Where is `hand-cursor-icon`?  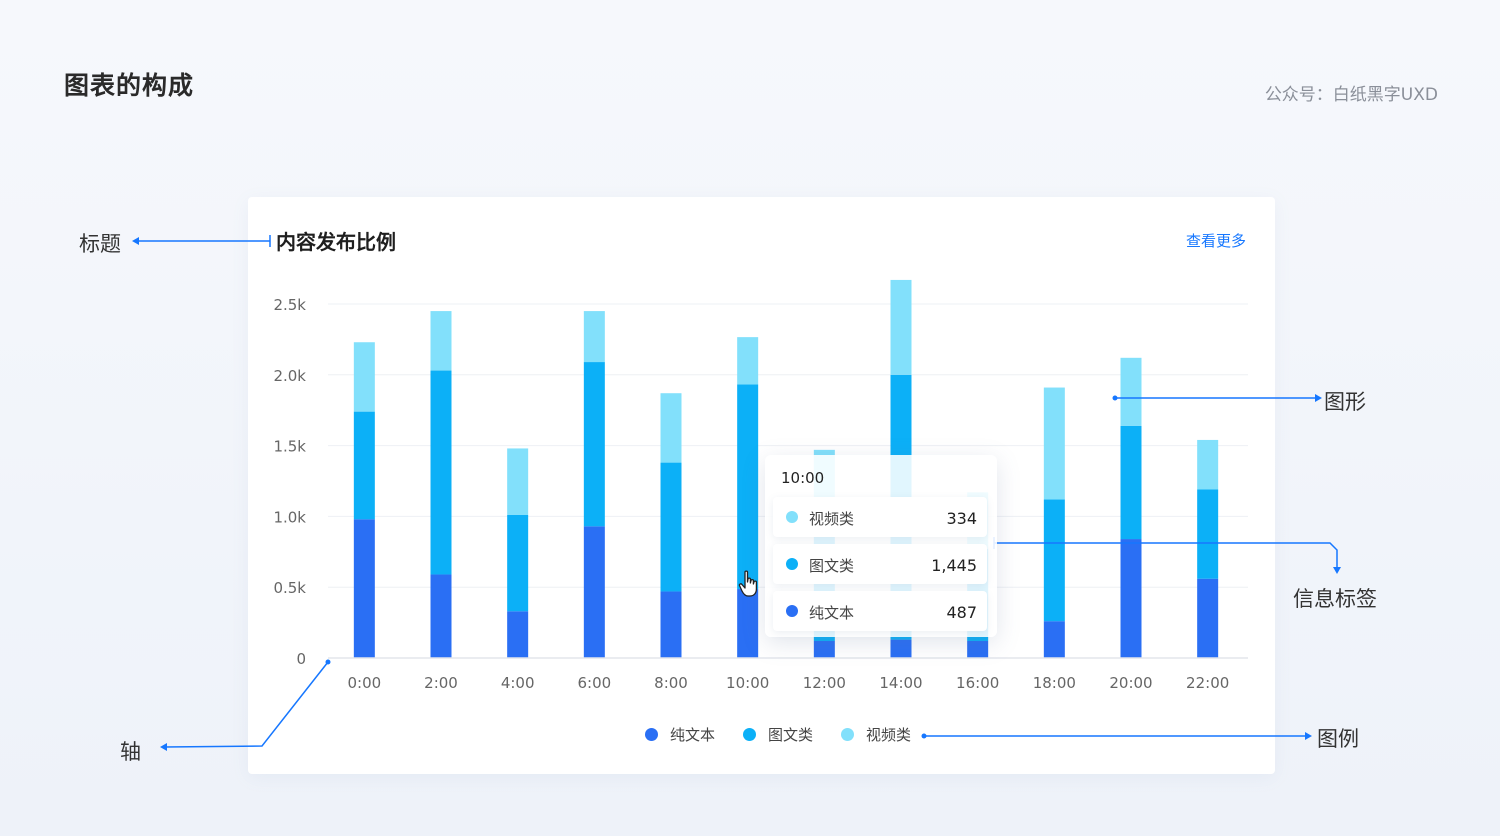
hand-cursor-icon is located at coordinates (748, 583).